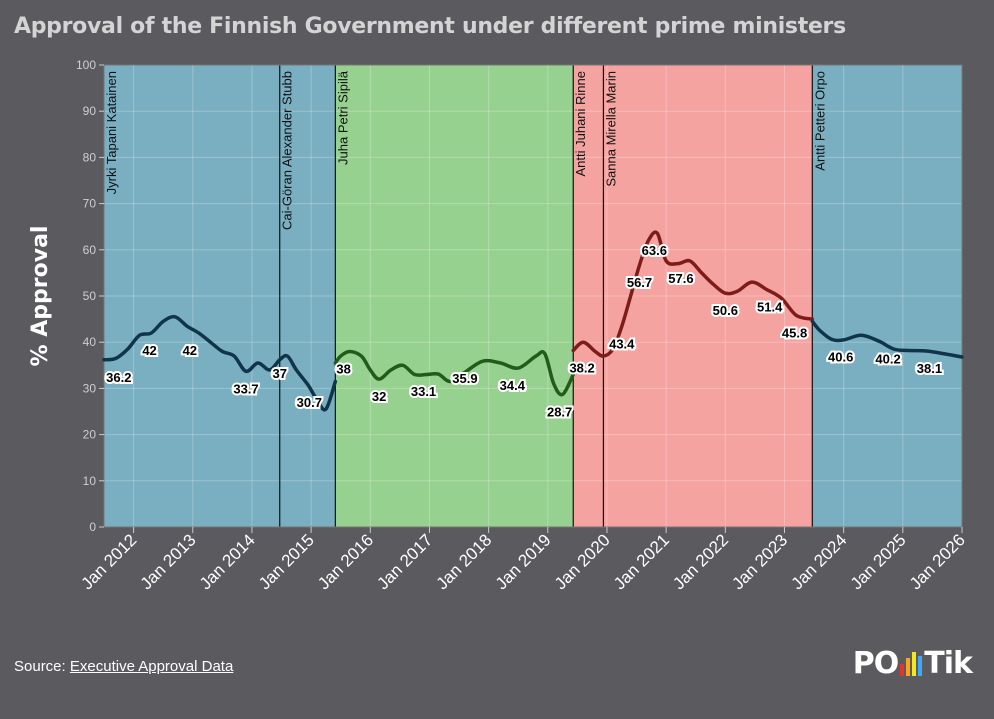  Describe the element at coordinates (581, 368) in the screenshot. I see `data-label: 38.2` at that location.